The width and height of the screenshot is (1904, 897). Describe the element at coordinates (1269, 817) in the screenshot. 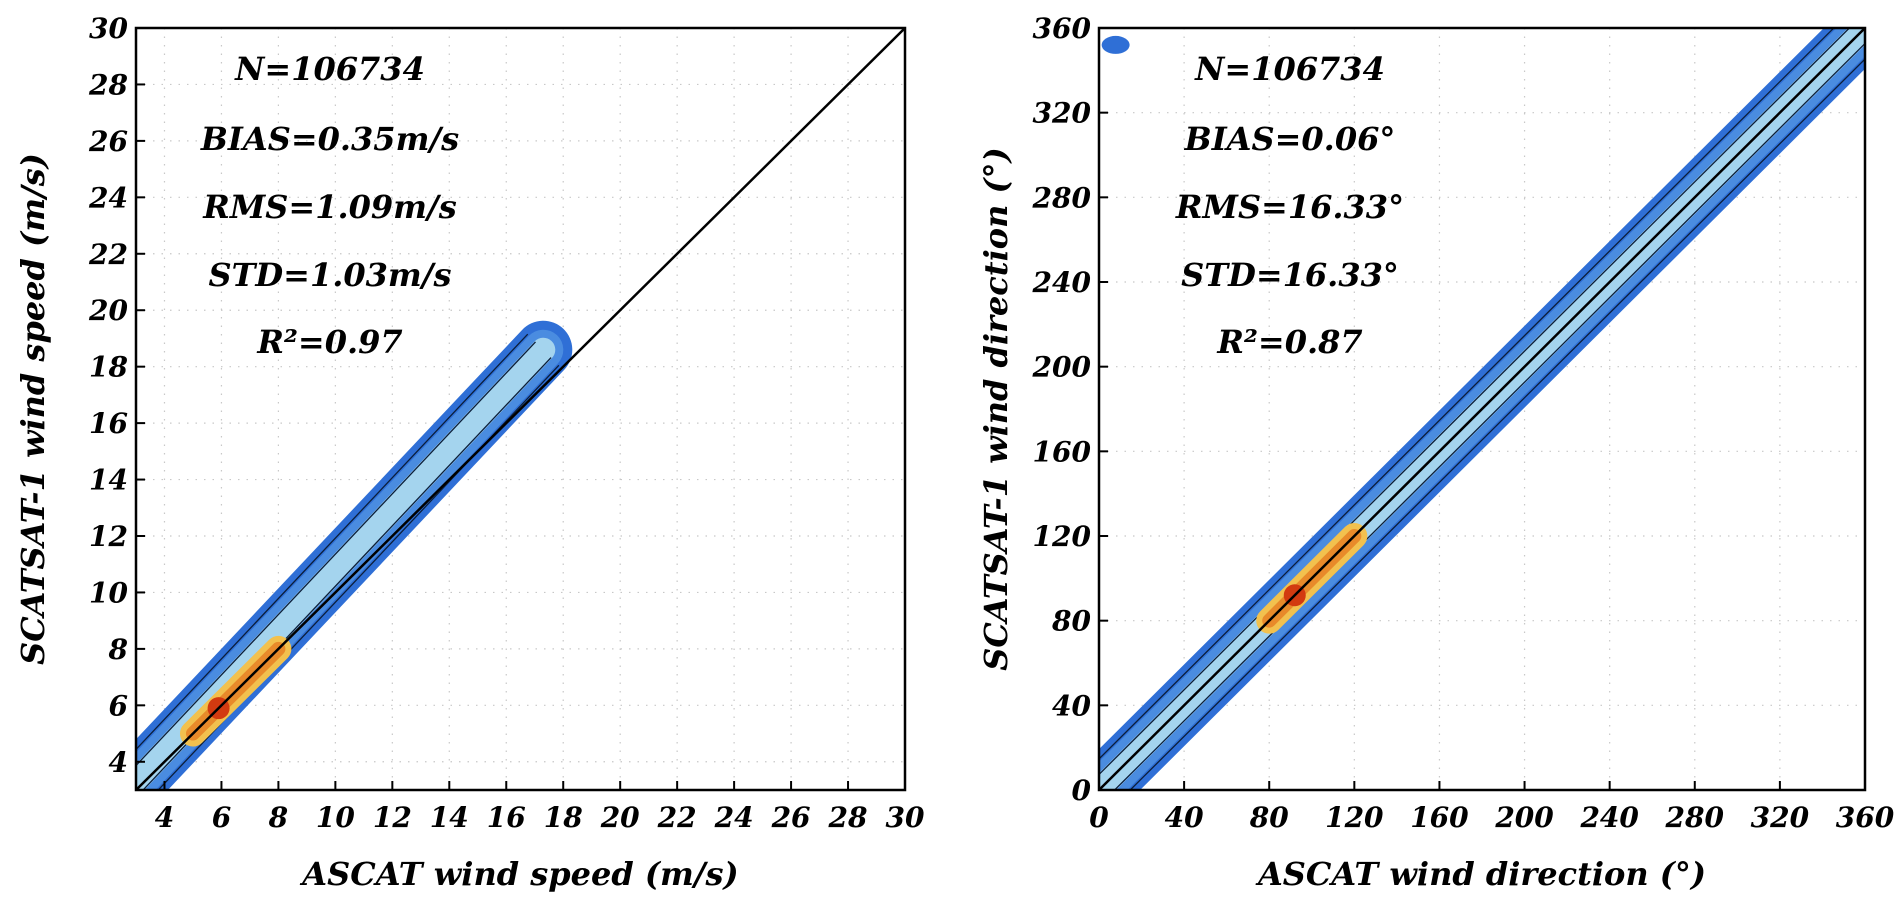

I see `direction-x-tick-label: 80` at that location.